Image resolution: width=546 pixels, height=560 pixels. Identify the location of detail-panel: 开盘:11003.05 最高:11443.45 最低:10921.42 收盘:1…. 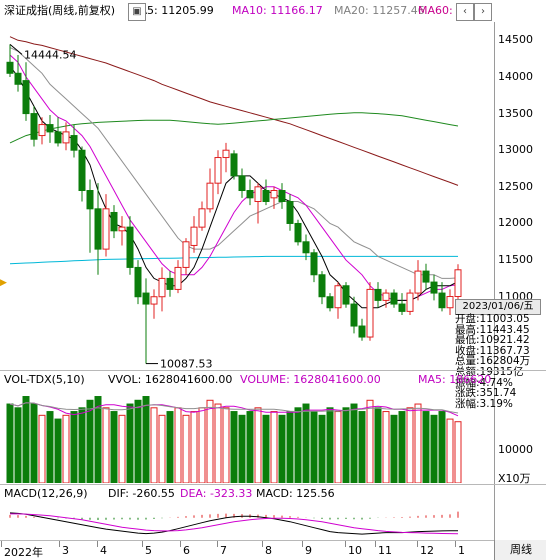
(497, 361).